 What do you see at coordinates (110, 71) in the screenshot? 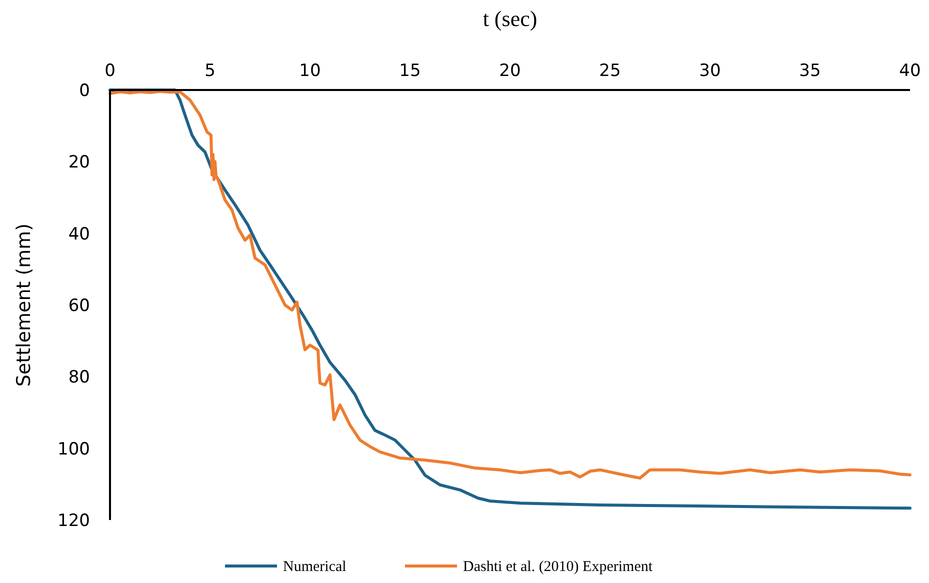
I see `x-tick-label: 0` at bounding box center [110, 71].